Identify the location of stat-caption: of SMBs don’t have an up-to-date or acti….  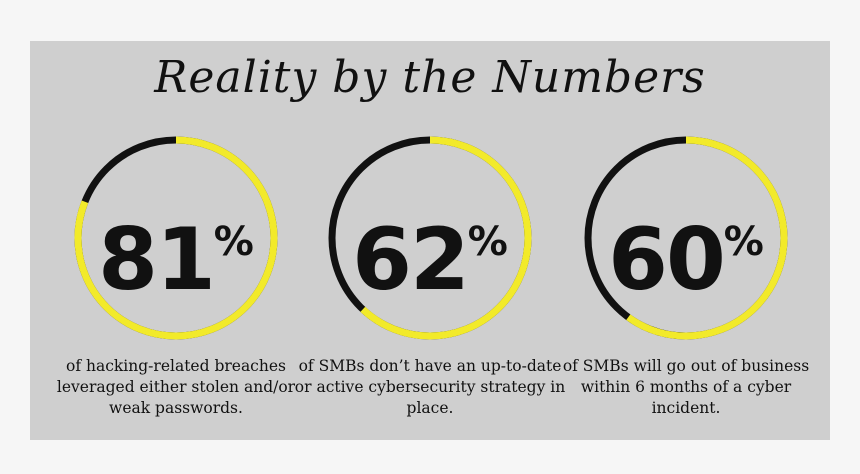
(430, 387).